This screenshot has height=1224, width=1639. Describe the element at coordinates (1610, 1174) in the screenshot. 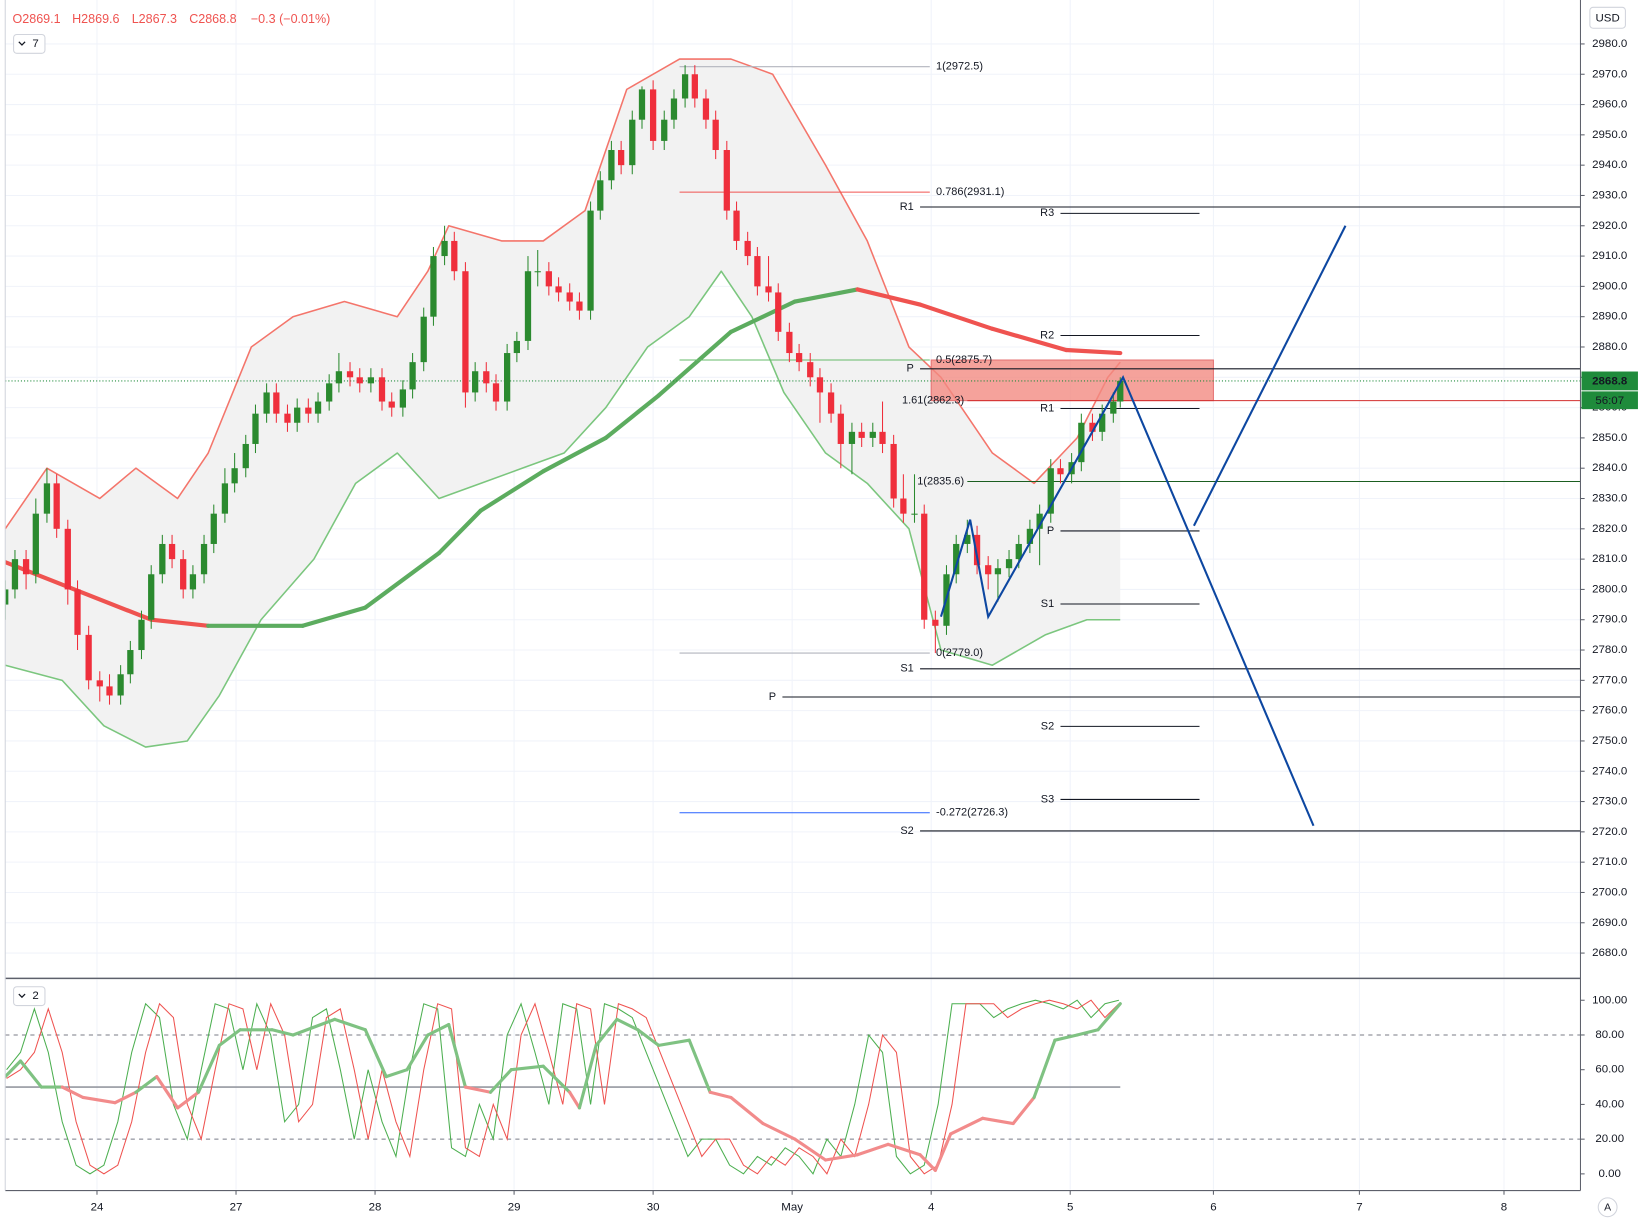

I see `osc-y-tick-label: 0.00` at that location.